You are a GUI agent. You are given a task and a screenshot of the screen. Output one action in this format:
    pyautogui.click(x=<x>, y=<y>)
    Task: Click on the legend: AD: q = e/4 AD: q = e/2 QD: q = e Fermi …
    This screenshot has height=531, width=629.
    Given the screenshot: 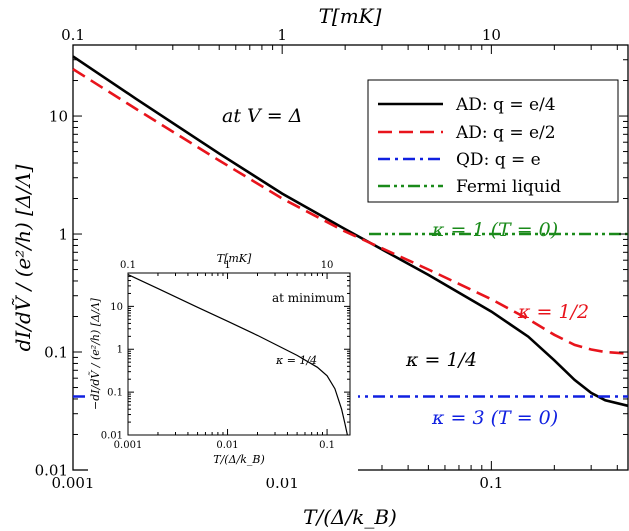 What is the action you would take?
    pyautogui.click(x=493, y=141)
    